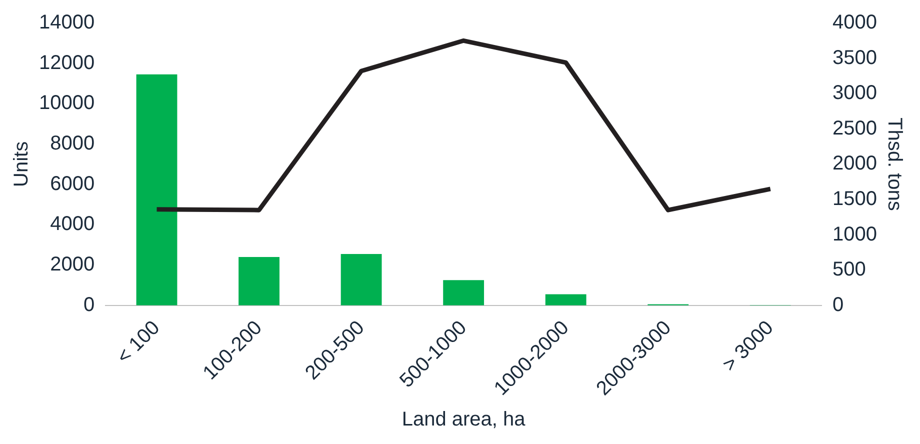 This screenshot has height=444, width=920. What do you see at coordinates (894, 164) in the screenshot?
I see `y2-axis-title: Thsd. tons` at bounding box center [894, 164].